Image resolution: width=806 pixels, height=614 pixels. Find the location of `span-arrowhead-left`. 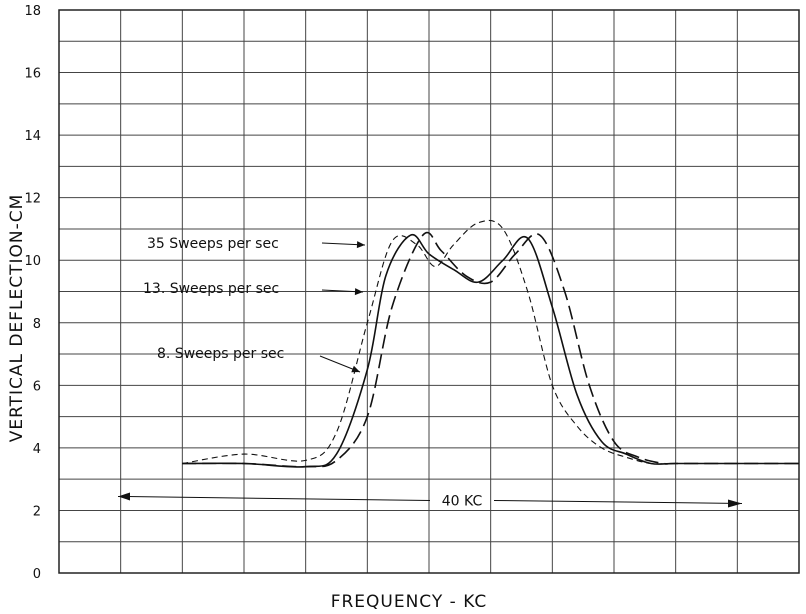

span-arrowhead-left is located at coordinates (124, 496).